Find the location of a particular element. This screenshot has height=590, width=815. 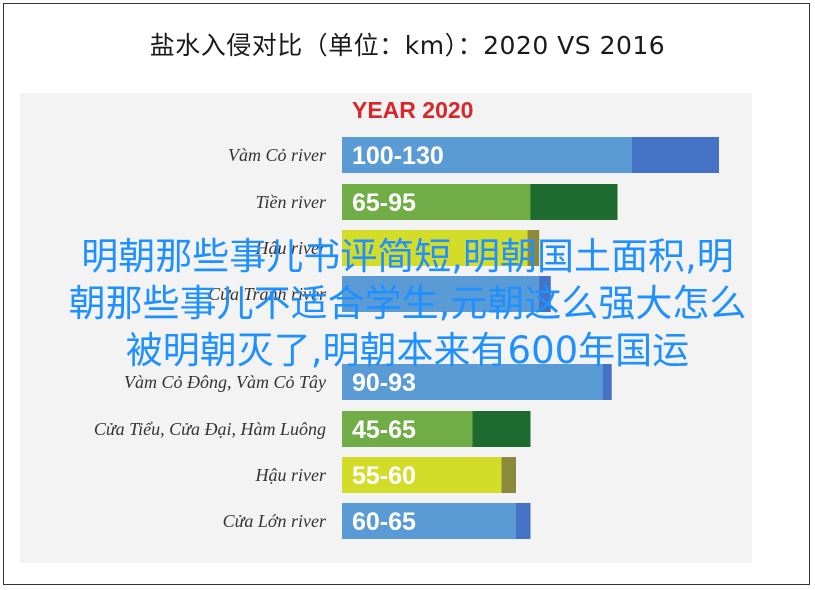

category-label-0-3: Cửa Tranh river is located at coordinates (267, 294).